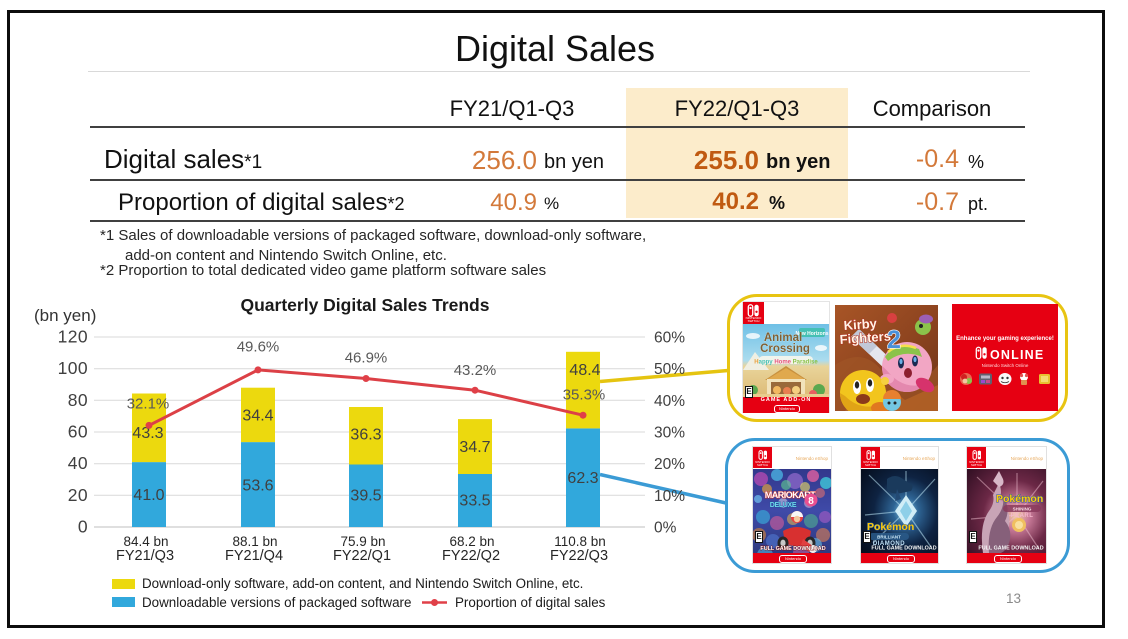  I want to click on svg-text: 40, so click(78, 463).